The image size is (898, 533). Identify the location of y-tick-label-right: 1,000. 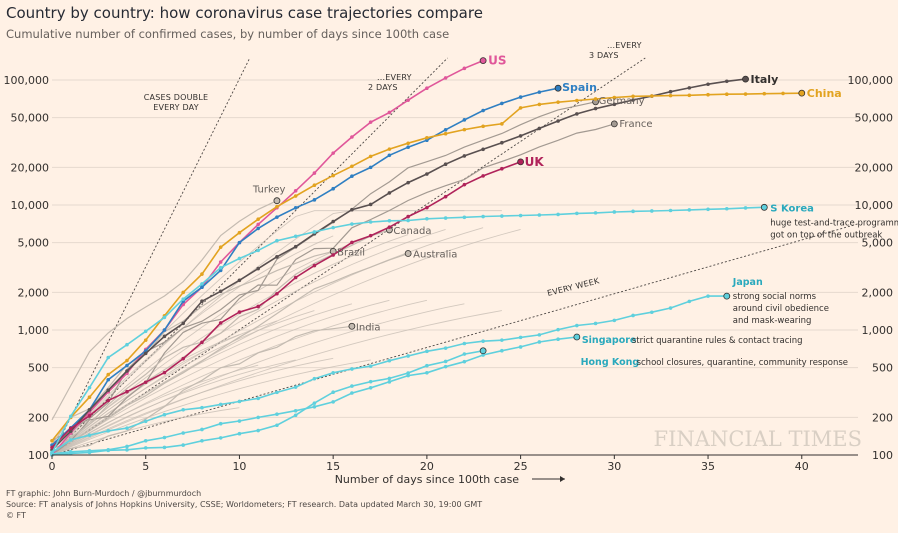
(878, 330).